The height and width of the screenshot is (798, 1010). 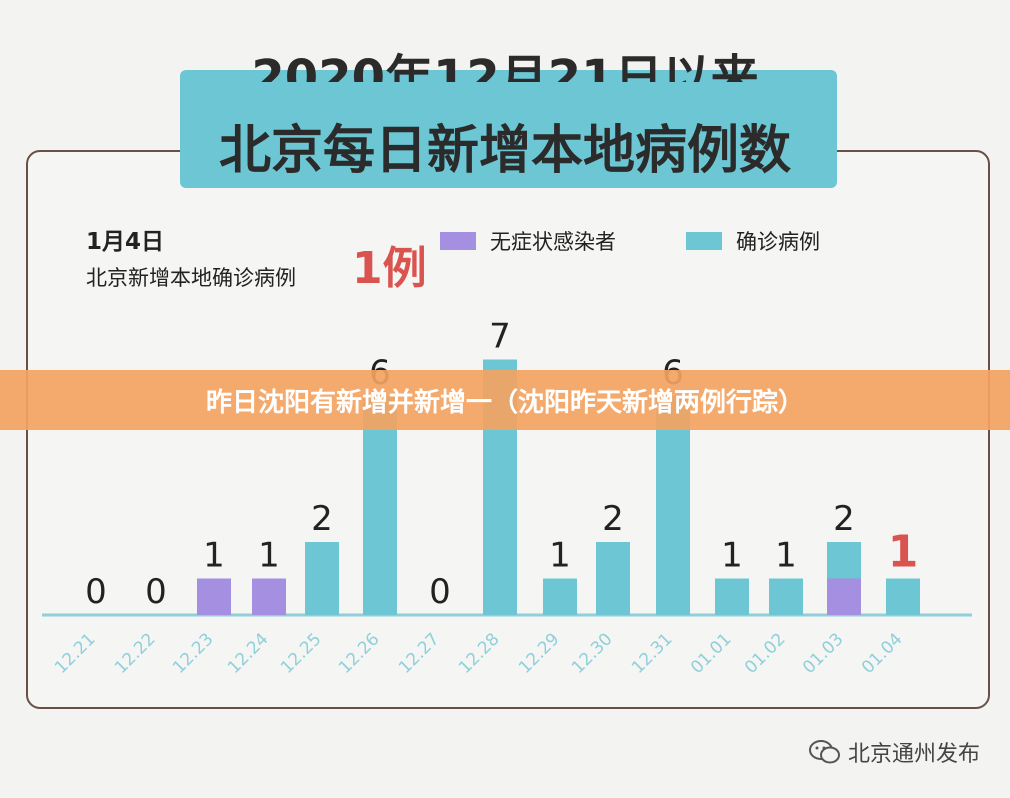 What do you see at coordinates (673, 505) in the screenshot?
I see `bar-12.31-confirmed` at bounding box center [673, 505].